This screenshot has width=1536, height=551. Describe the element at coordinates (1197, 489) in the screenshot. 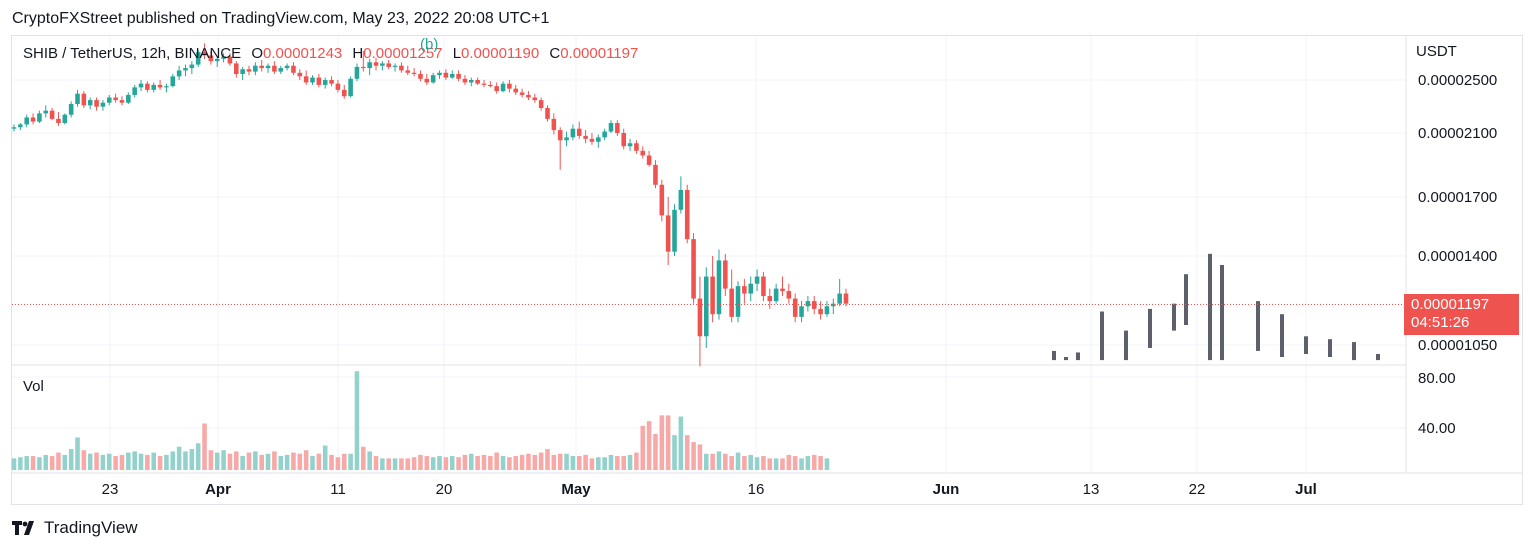

I see `time-tick: 22` at that location.